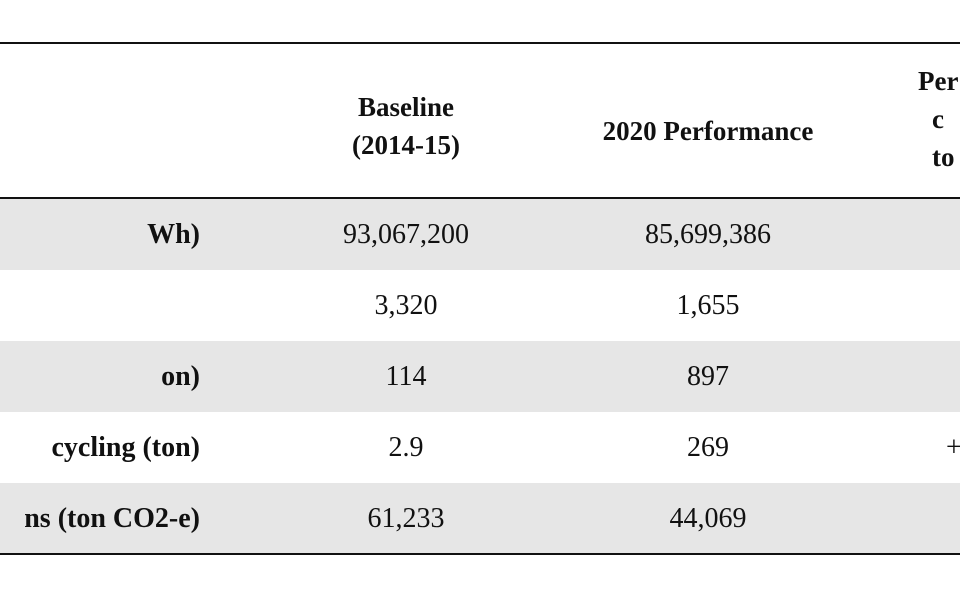 The height and width of the screenshot is (600, 960). I want to click on row-performance-value: 85,699,386, so click(708, 234).